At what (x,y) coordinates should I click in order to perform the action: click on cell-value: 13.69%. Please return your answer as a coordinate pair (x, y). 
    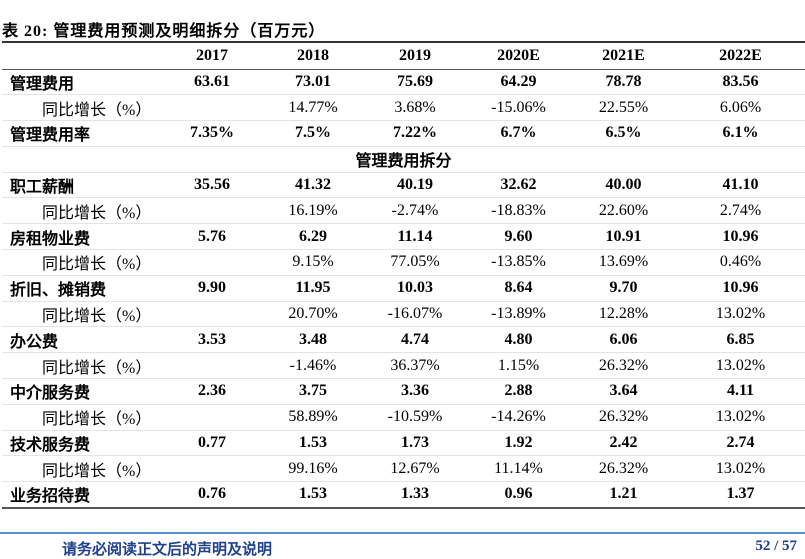
    Looking at the image, I should click on (623, 262).